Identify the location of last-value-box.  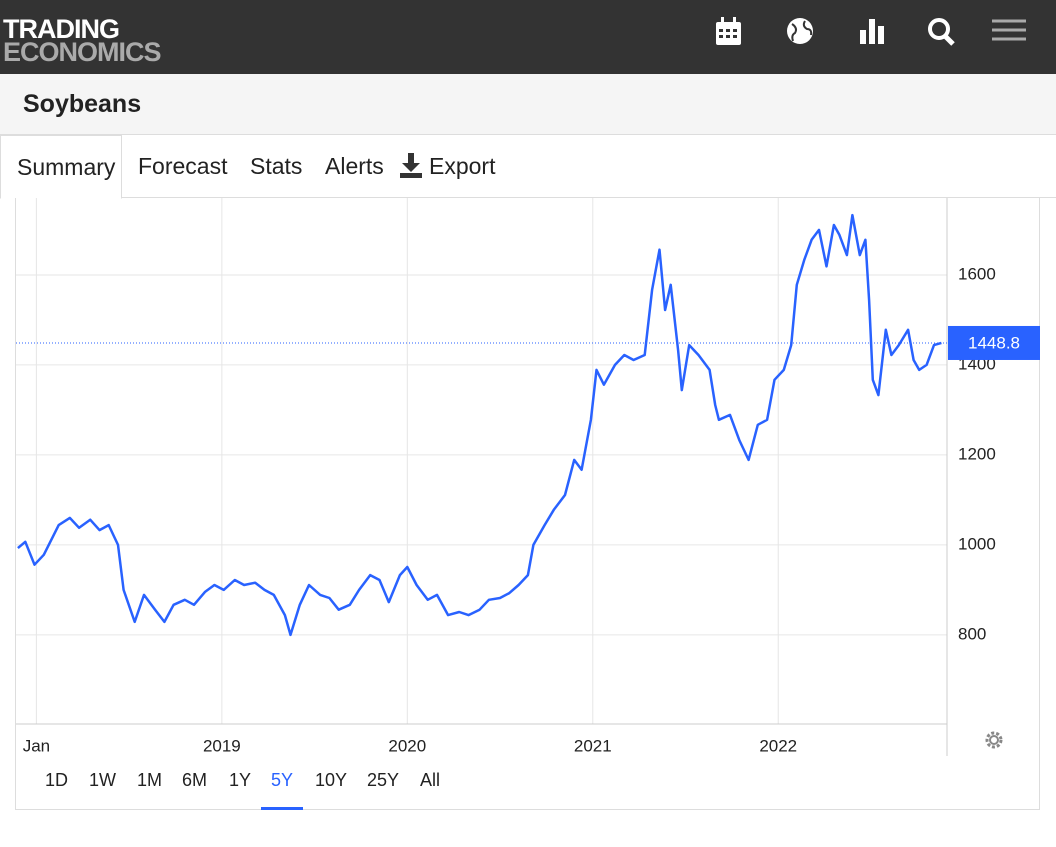
(994, 342).